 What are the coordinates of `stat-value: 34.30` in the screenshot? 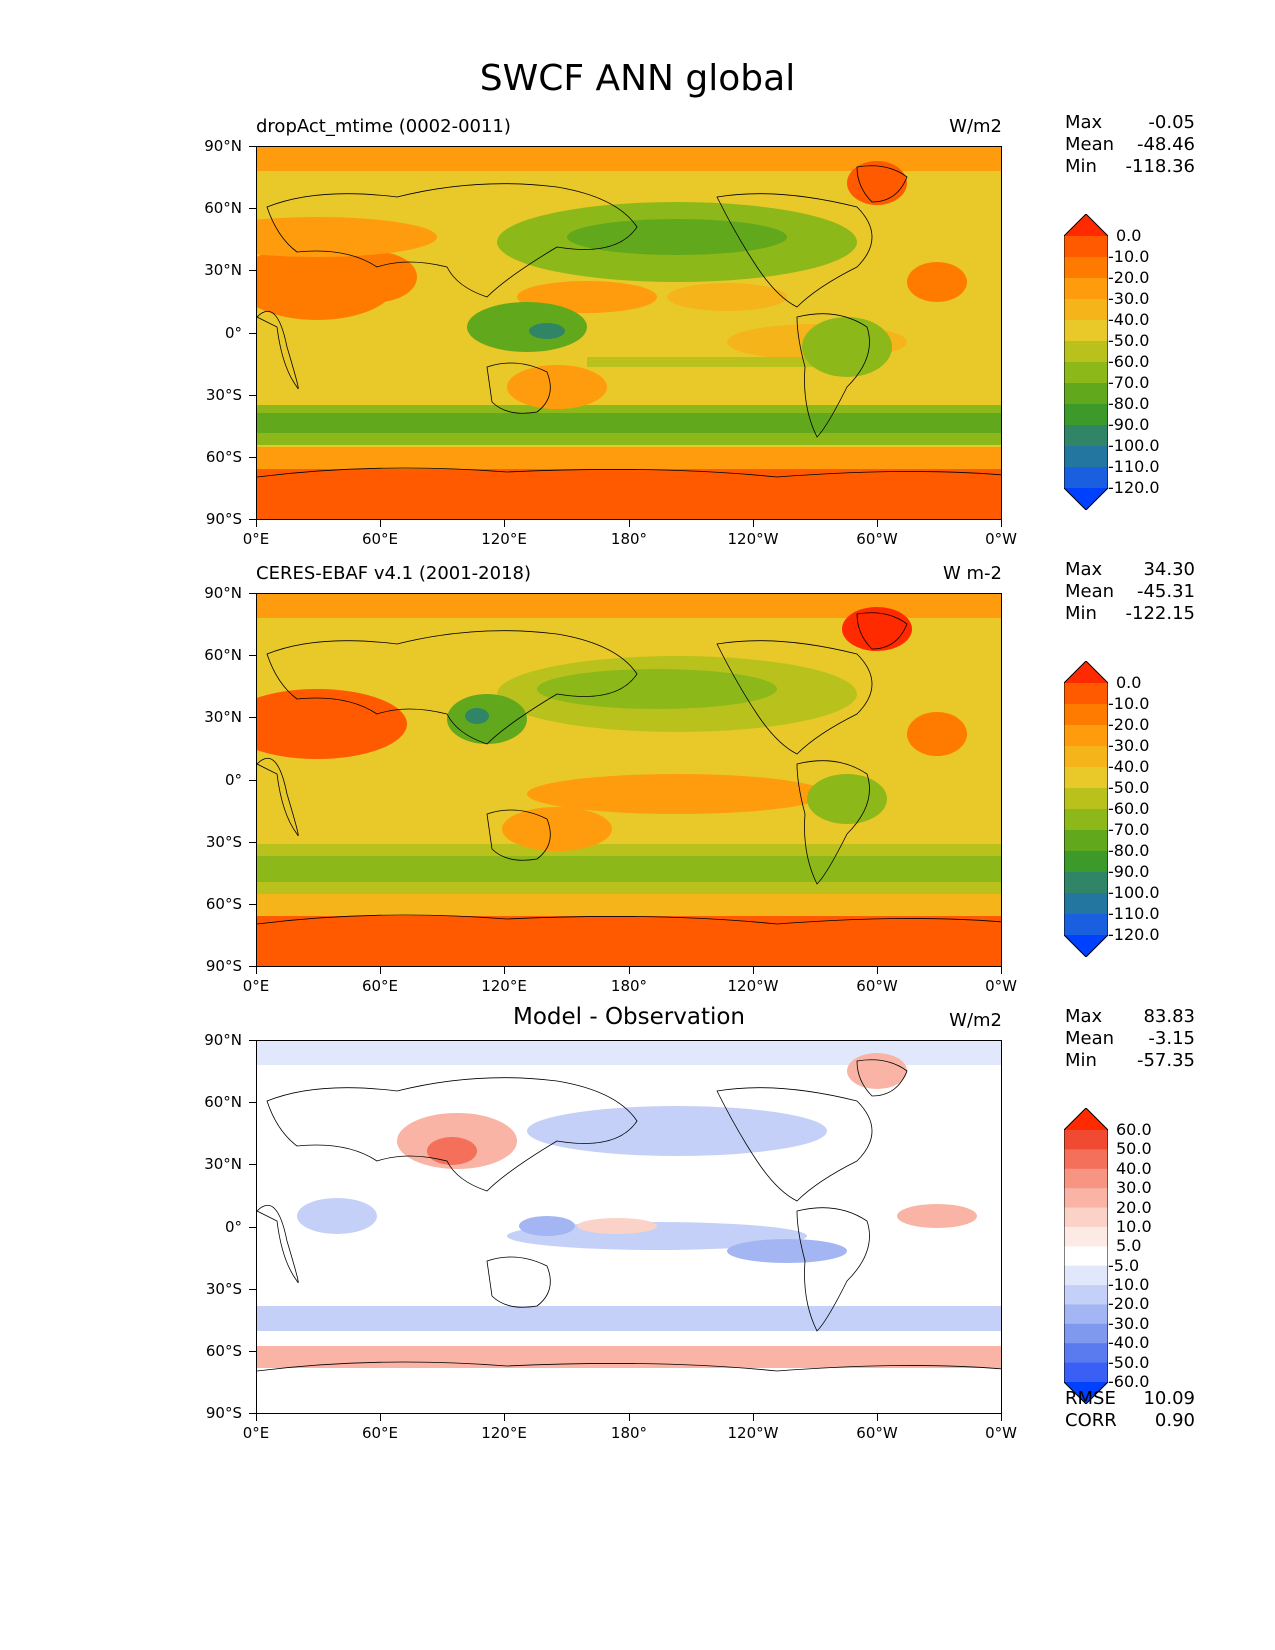 It's located at (1169, 569).